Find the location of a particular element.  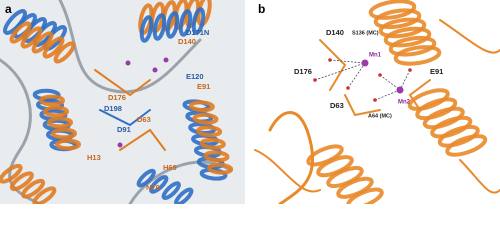

residue-label: S136 (MC) is located at coordinates (365, 33).